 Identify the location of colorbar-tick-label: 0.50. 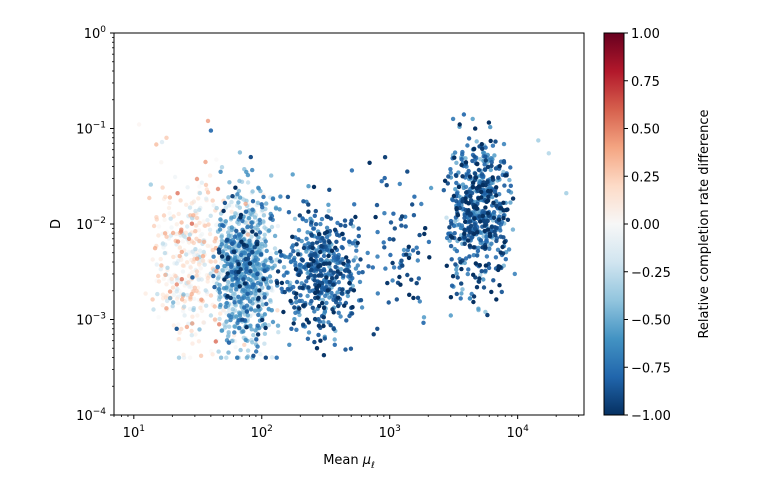
(645, 130).